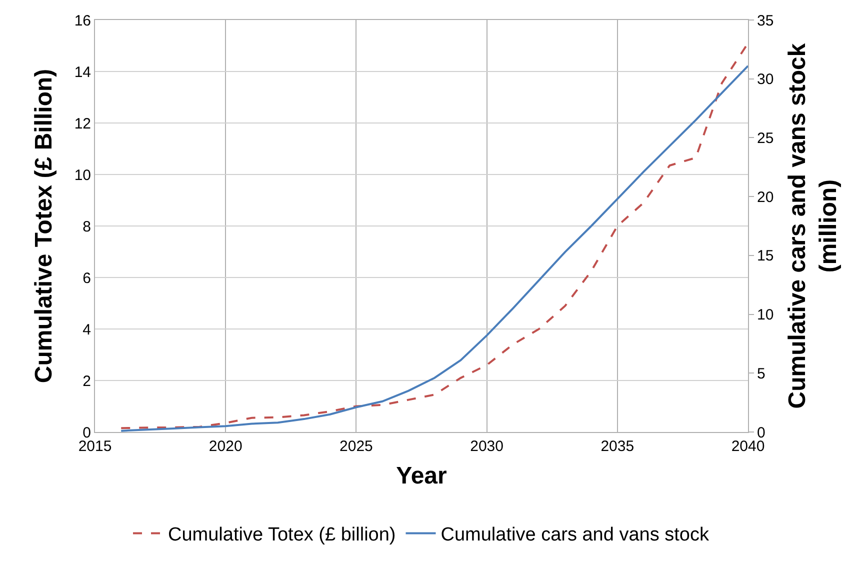 The height and width of the screenshot is (564, 858). What do you see at coordinates (86, 278) in the screenshot?
I see `y-tick-label: 6` at bounding box center [86, 278].